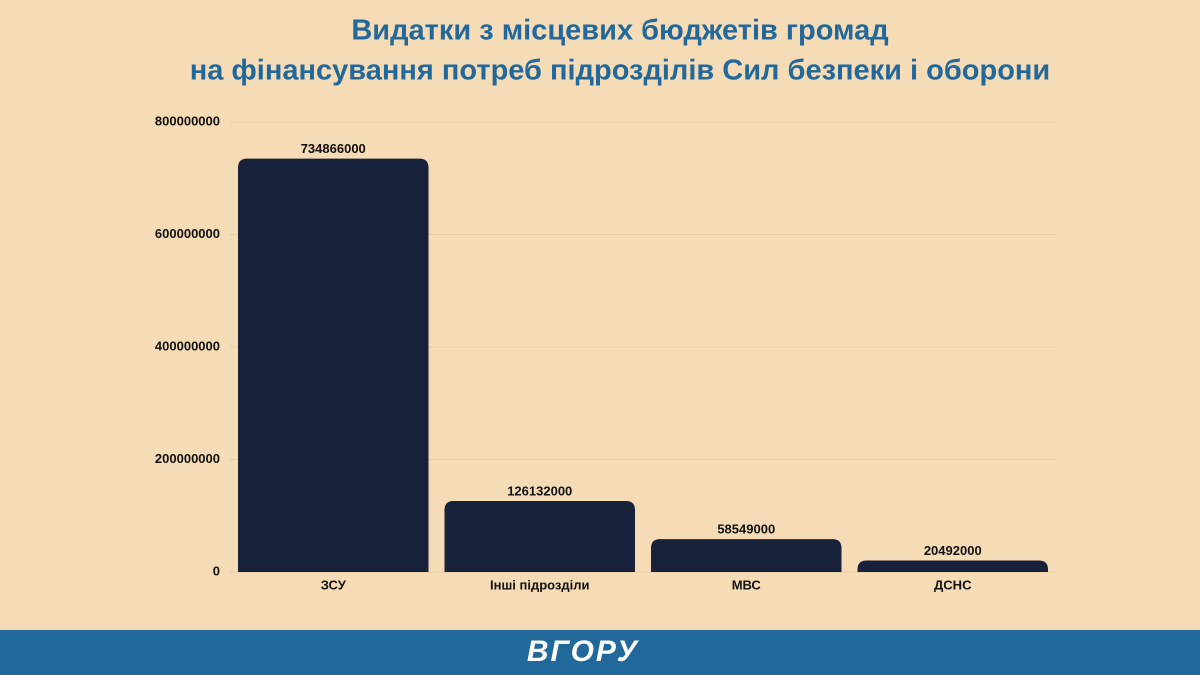  Describe the element at coordinates (187, 458) in the screenshot. I see `y-tick-label: 200000000` at that location.